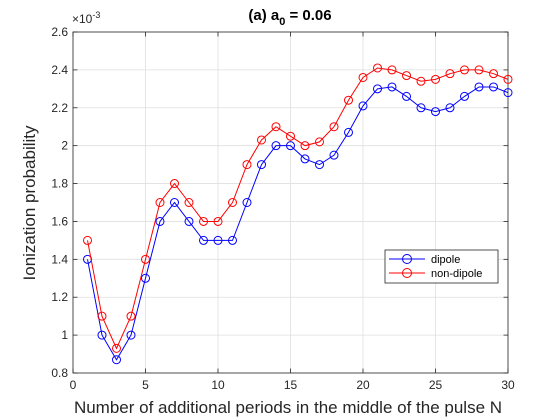  Describe the element at coordinates (289, 17) in the screenshot. I see `chart-title: (a) a0 = 0.06` at that location.